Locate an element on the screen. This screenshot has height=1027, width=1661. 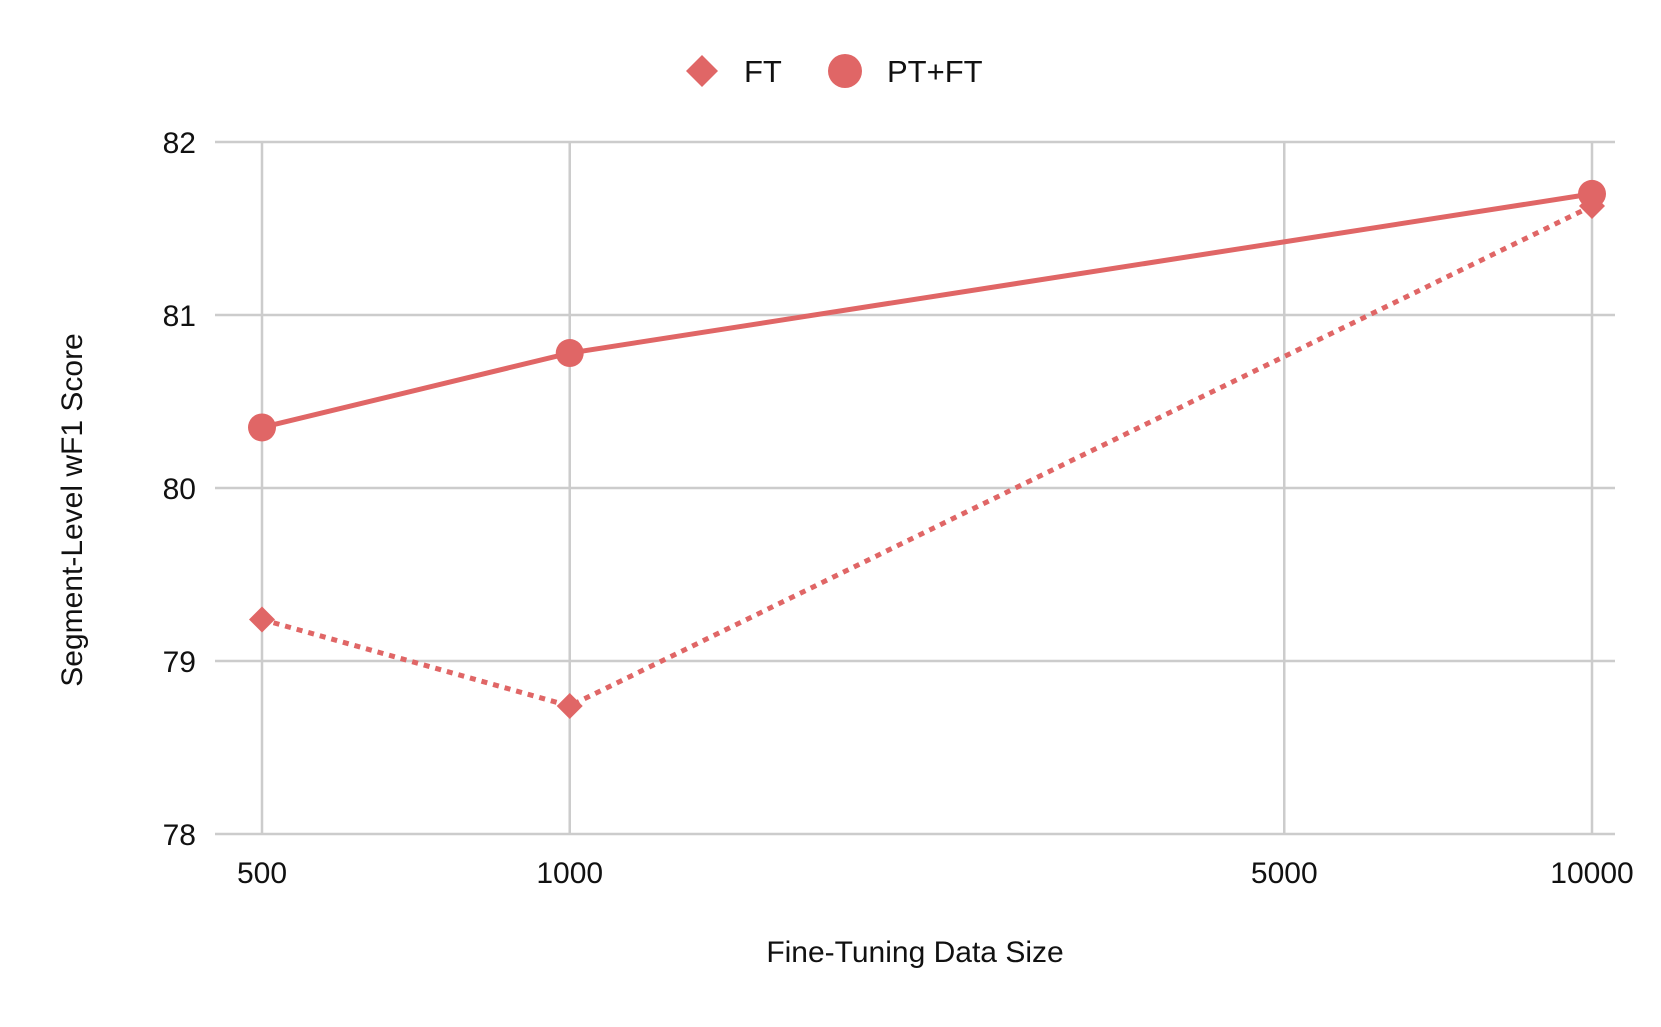
legend: FT PT+FT is located at coordinates (834, 71).